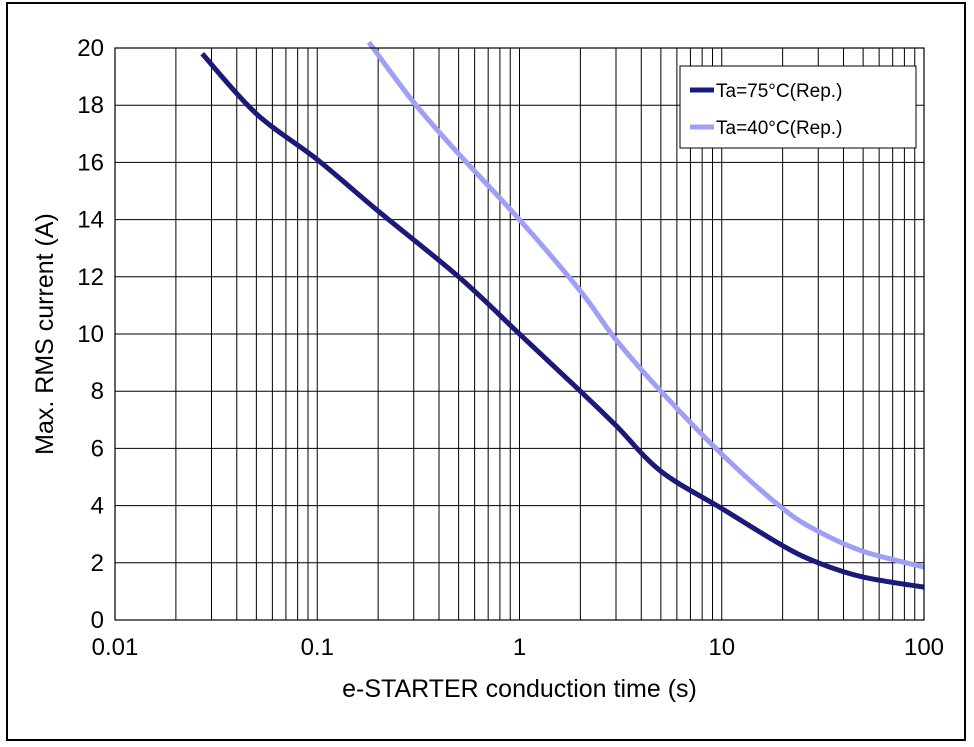 This screenshot has height=747, width=974. What do you see at coordinates (519, 689) in the screenshot?
I see `x-axis-title: e-STARTER conduction time (s)` at bounding box center [519, 689].